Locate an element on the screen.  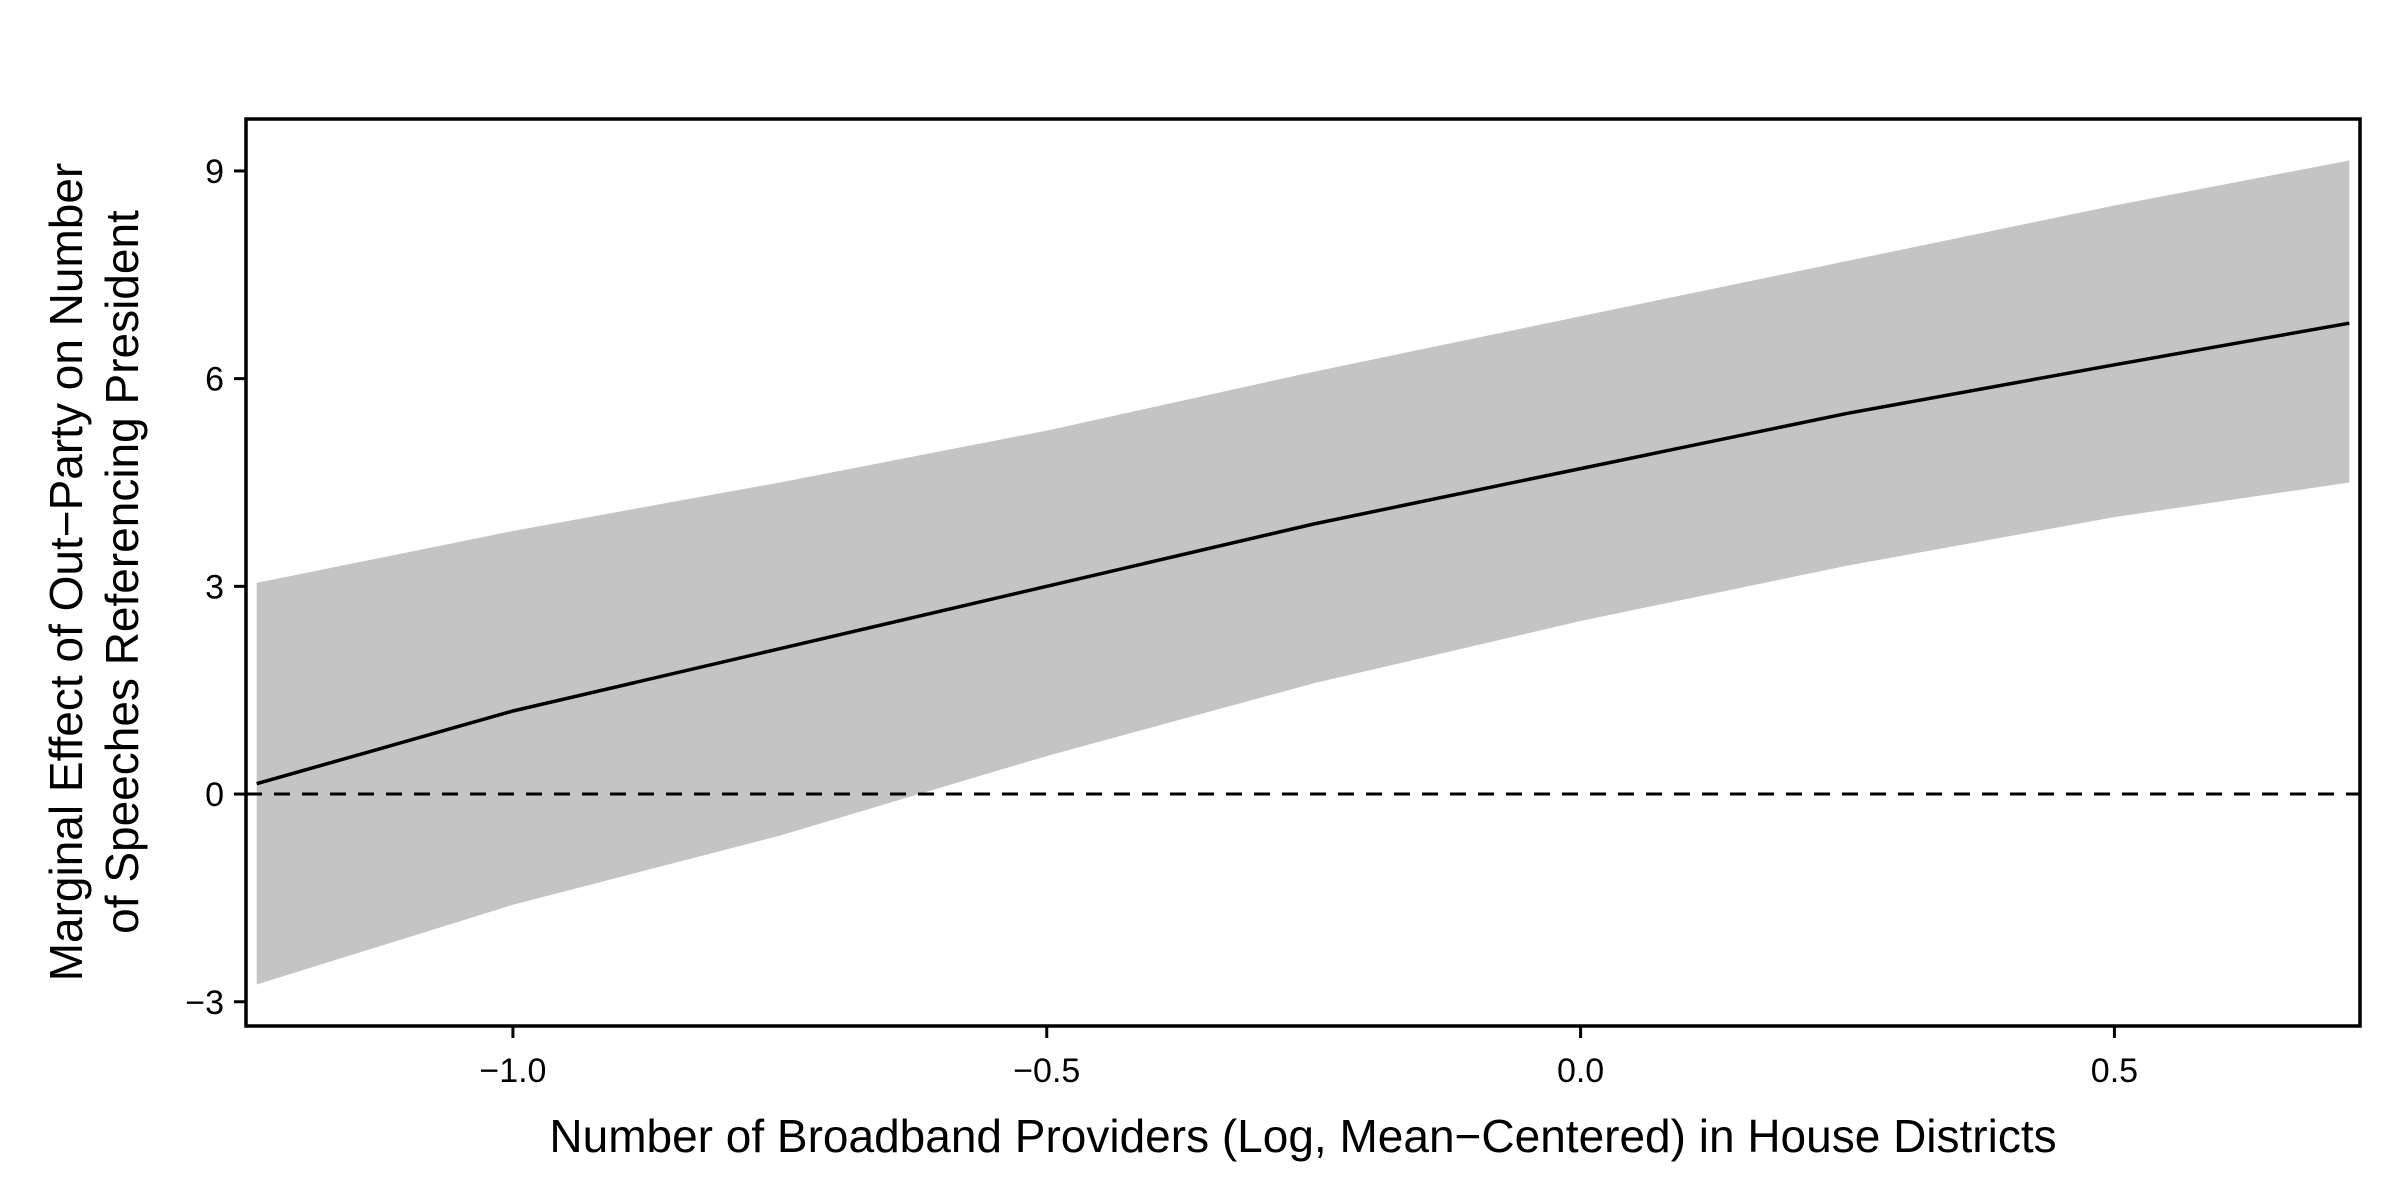
x-tick-label: 0.0 is located at coordinates (1580, 1071).